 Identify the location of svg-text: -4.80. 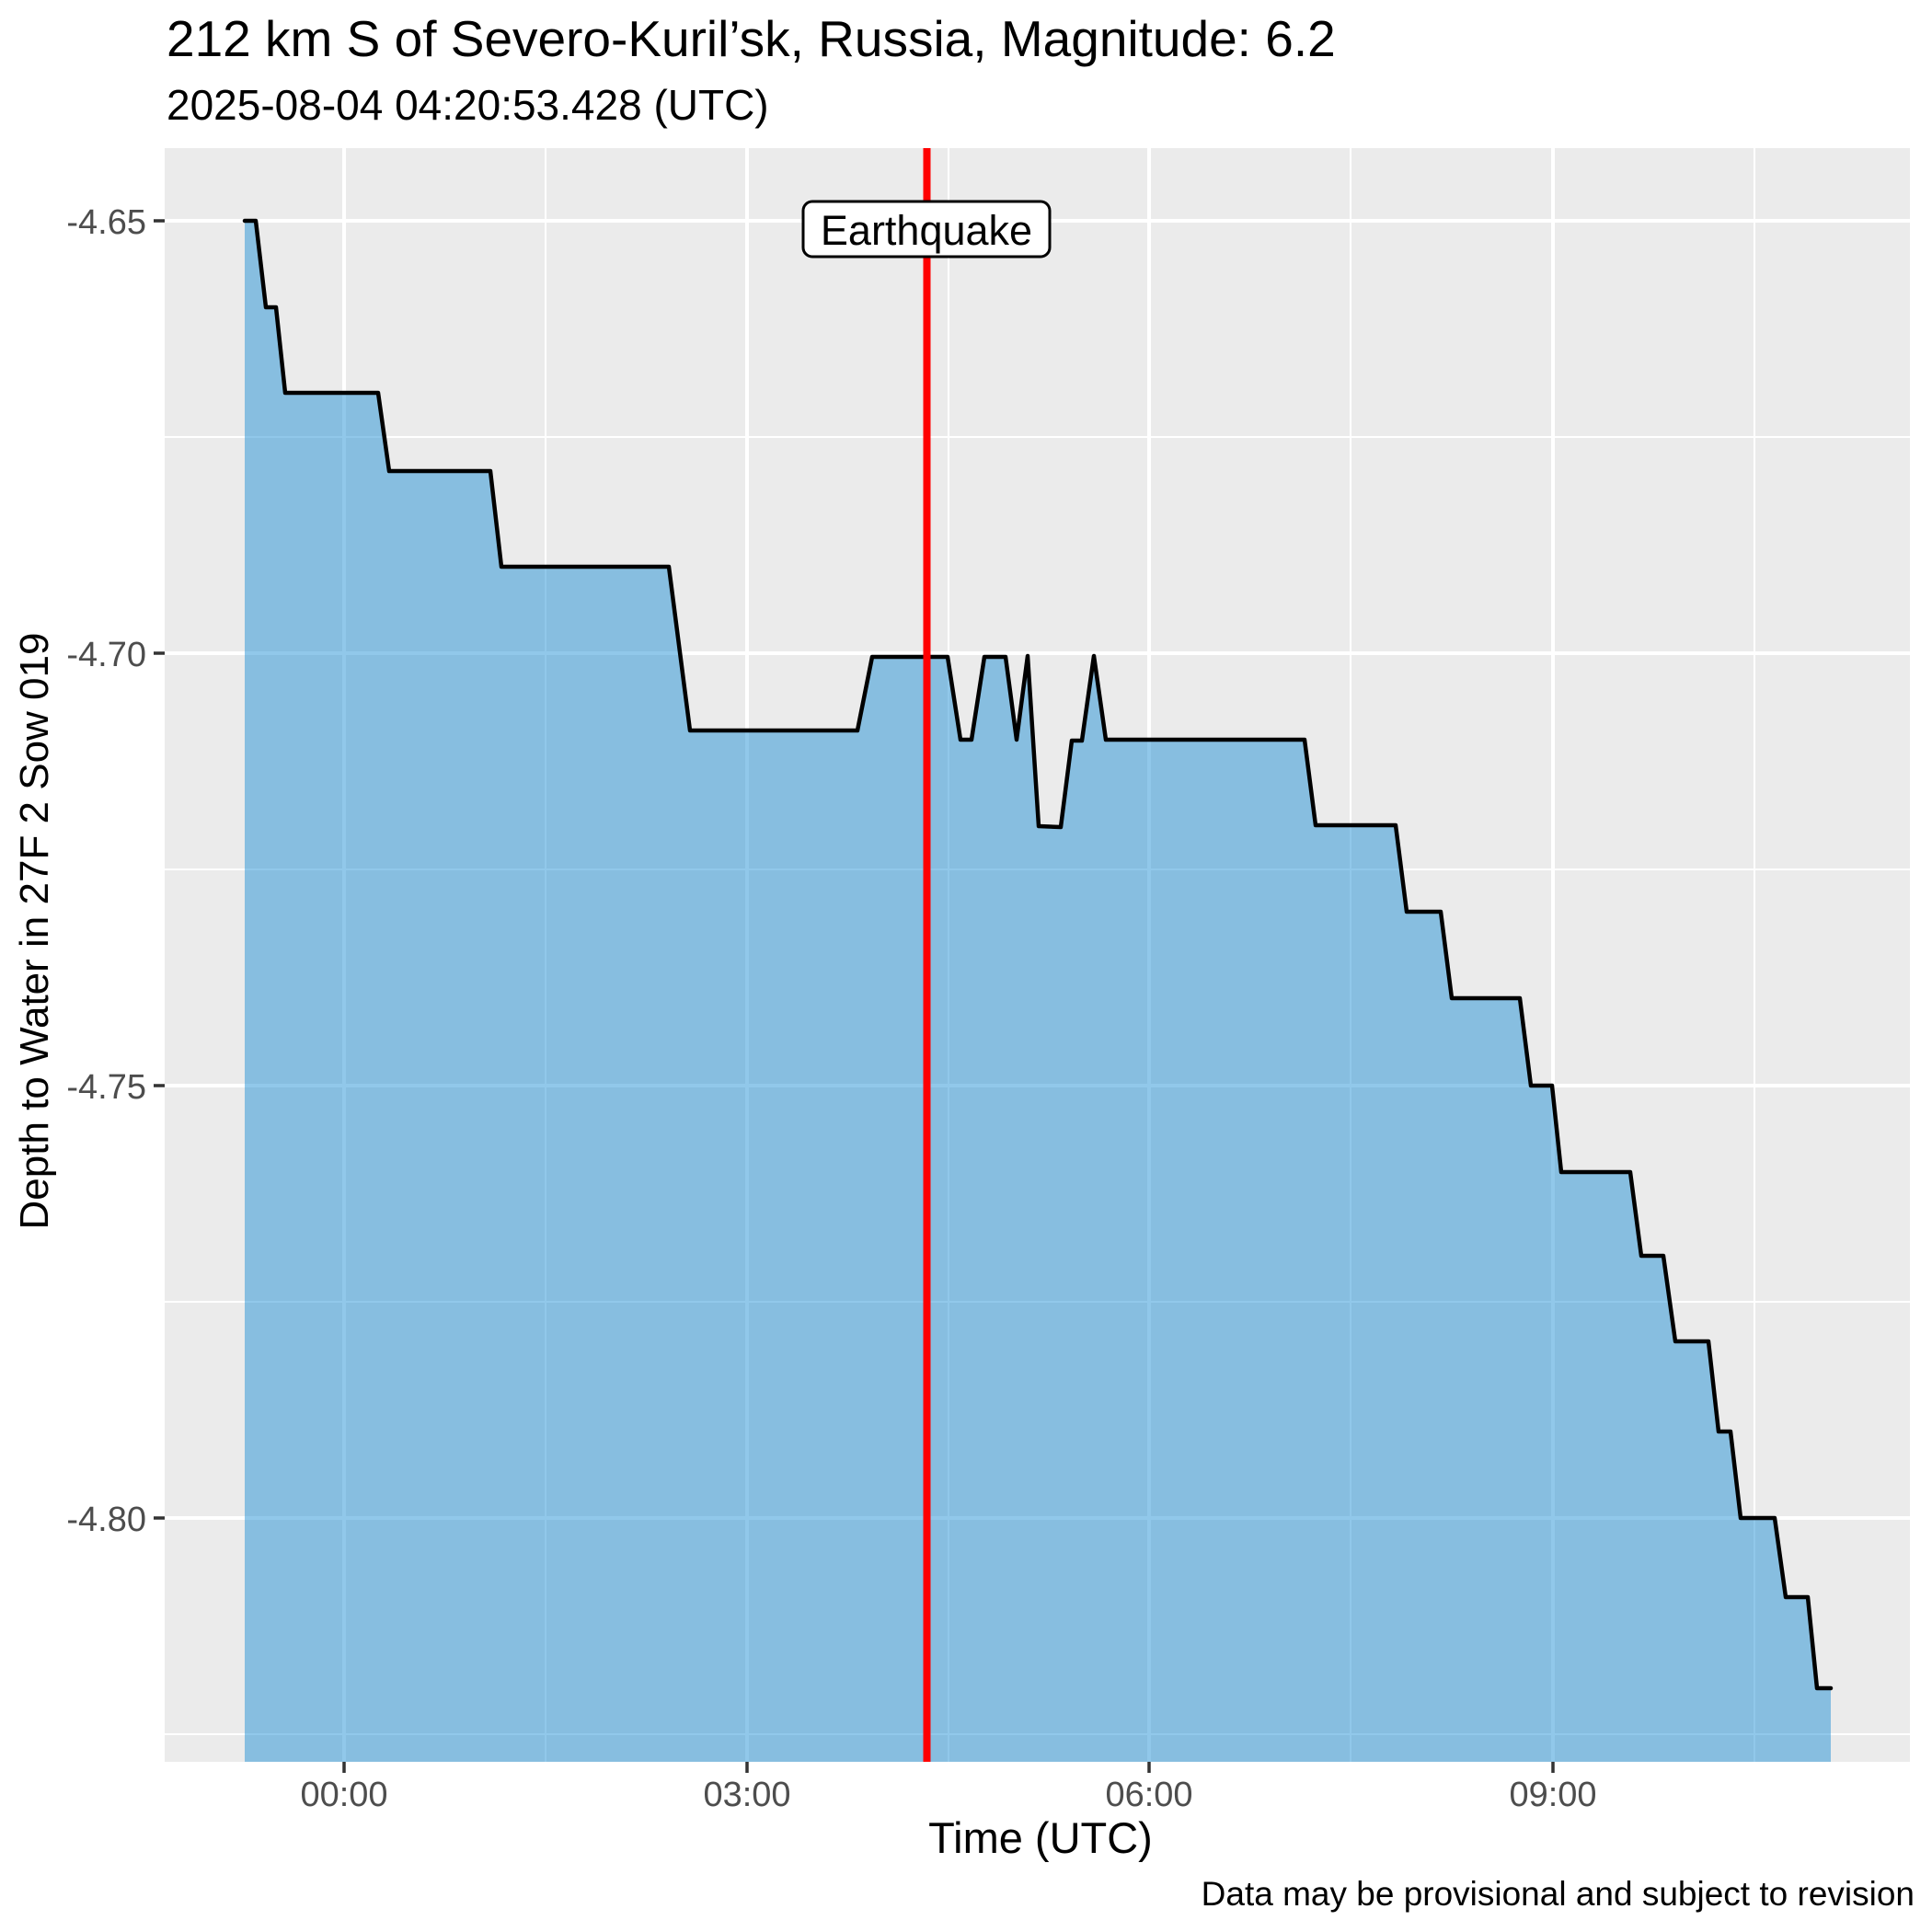
(106, 1520).